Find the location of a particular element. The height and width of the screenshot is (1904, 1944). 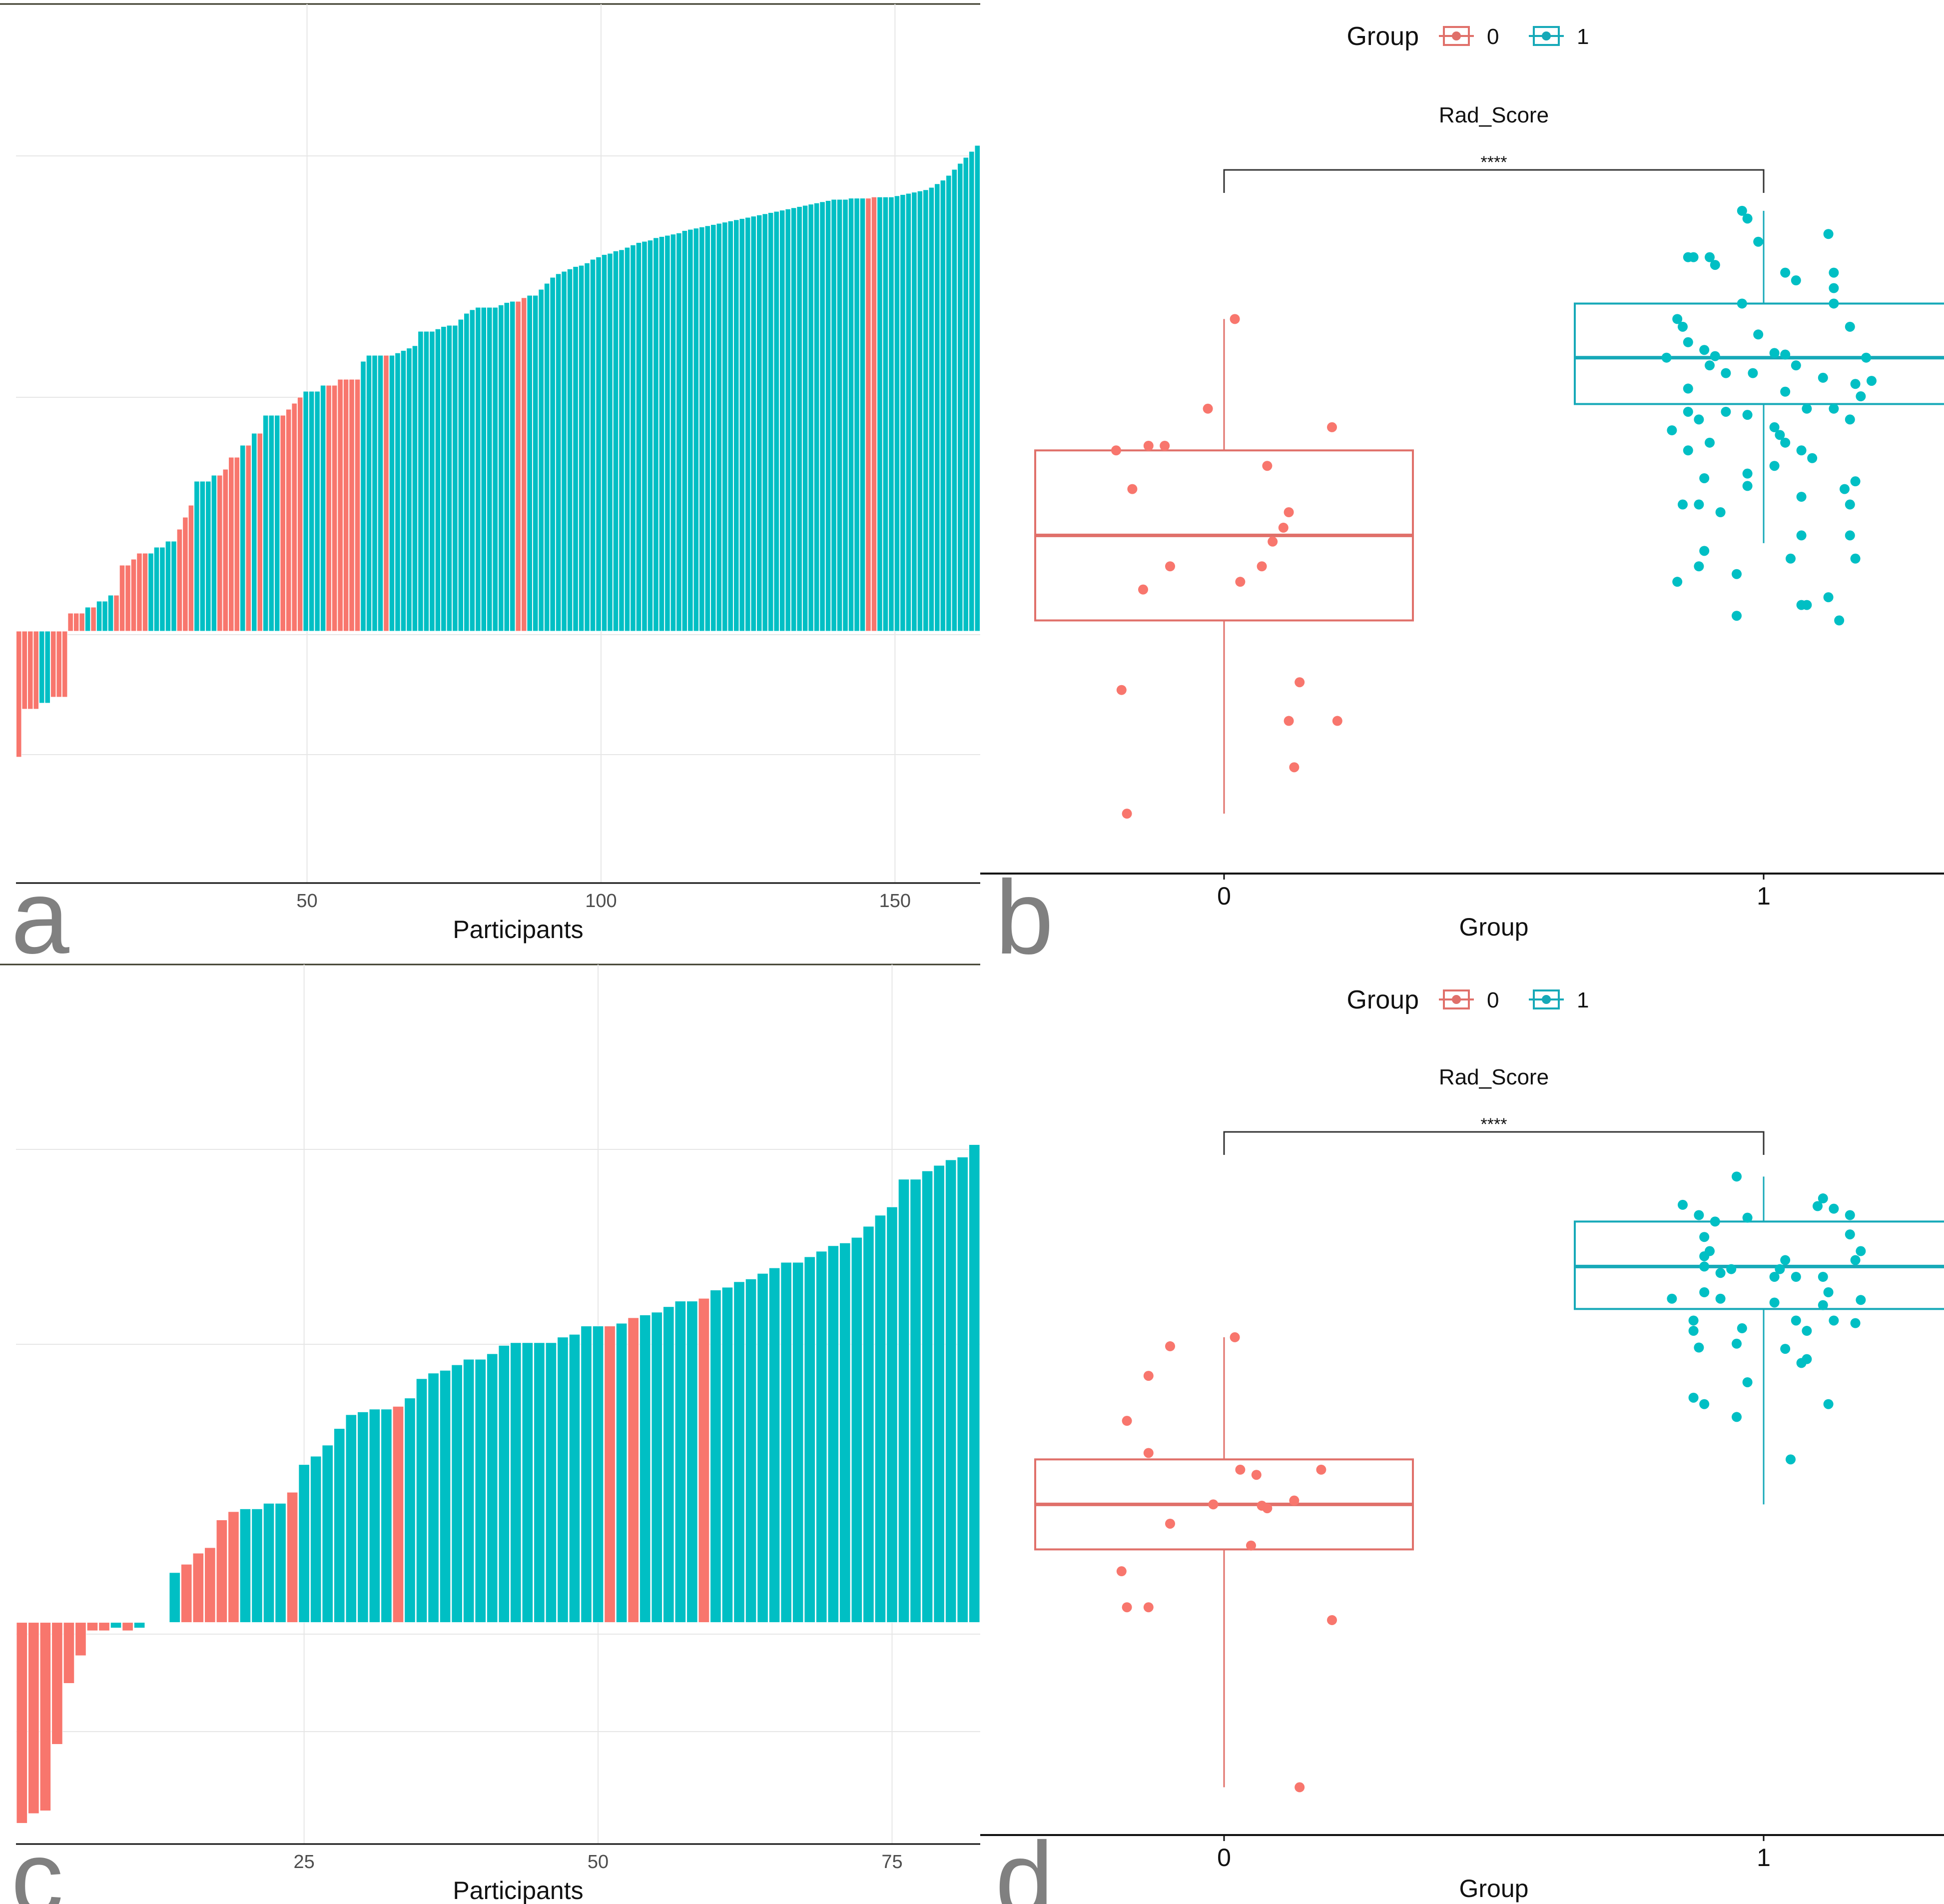

significance-label: **** is located at coordinates (1494, 162).